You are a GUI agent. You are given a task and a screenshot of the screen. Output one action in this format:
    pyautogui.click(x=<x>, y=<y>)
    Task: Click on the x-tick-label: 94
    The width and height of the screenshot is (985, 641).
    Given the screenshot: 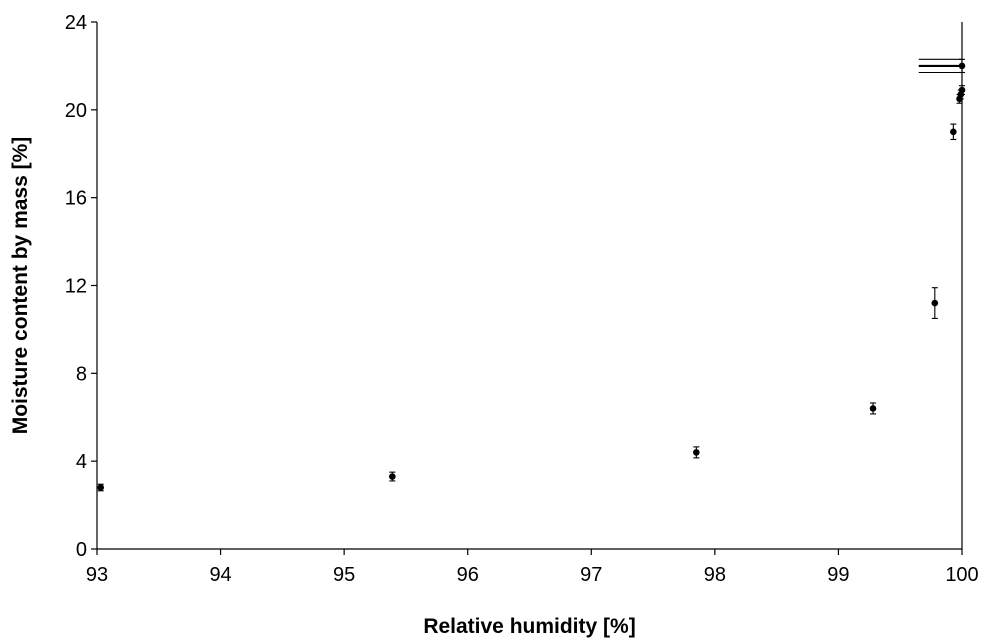 What is the action you would take?
    pyautogui.click(x=220, y=575)
    